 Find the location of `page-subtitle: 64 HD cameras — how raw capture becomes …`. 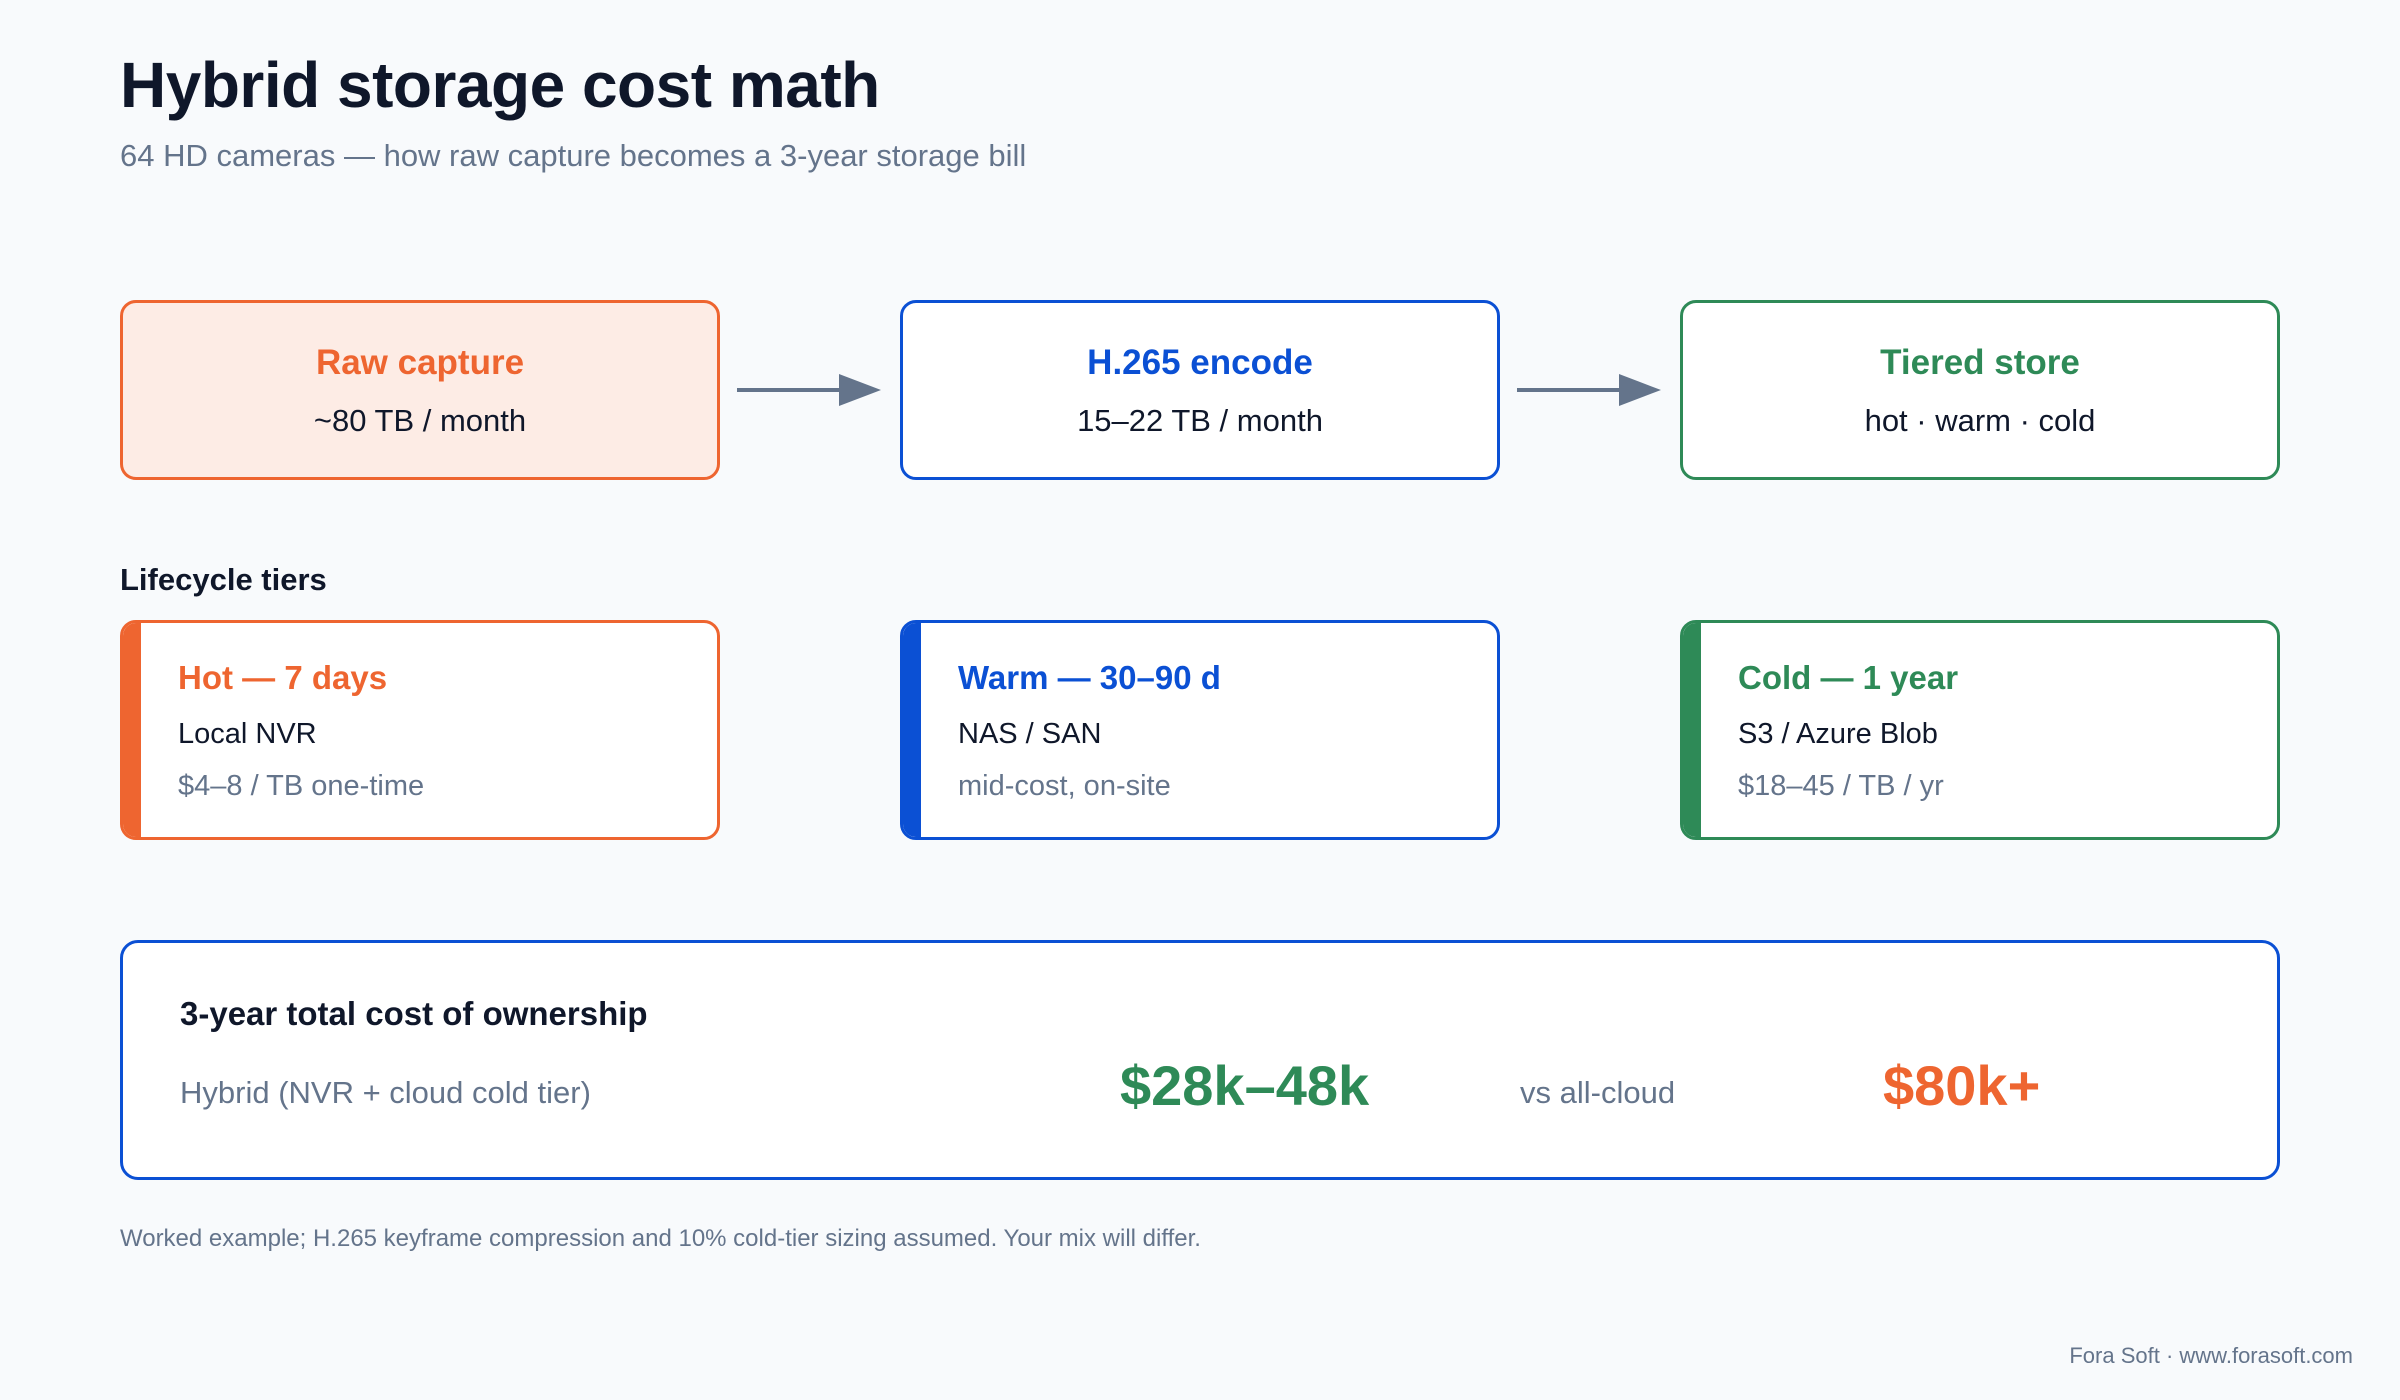

page-subtitle: 64 HD cameras — how raw capture becomes … is located at coordinates (573, 155).